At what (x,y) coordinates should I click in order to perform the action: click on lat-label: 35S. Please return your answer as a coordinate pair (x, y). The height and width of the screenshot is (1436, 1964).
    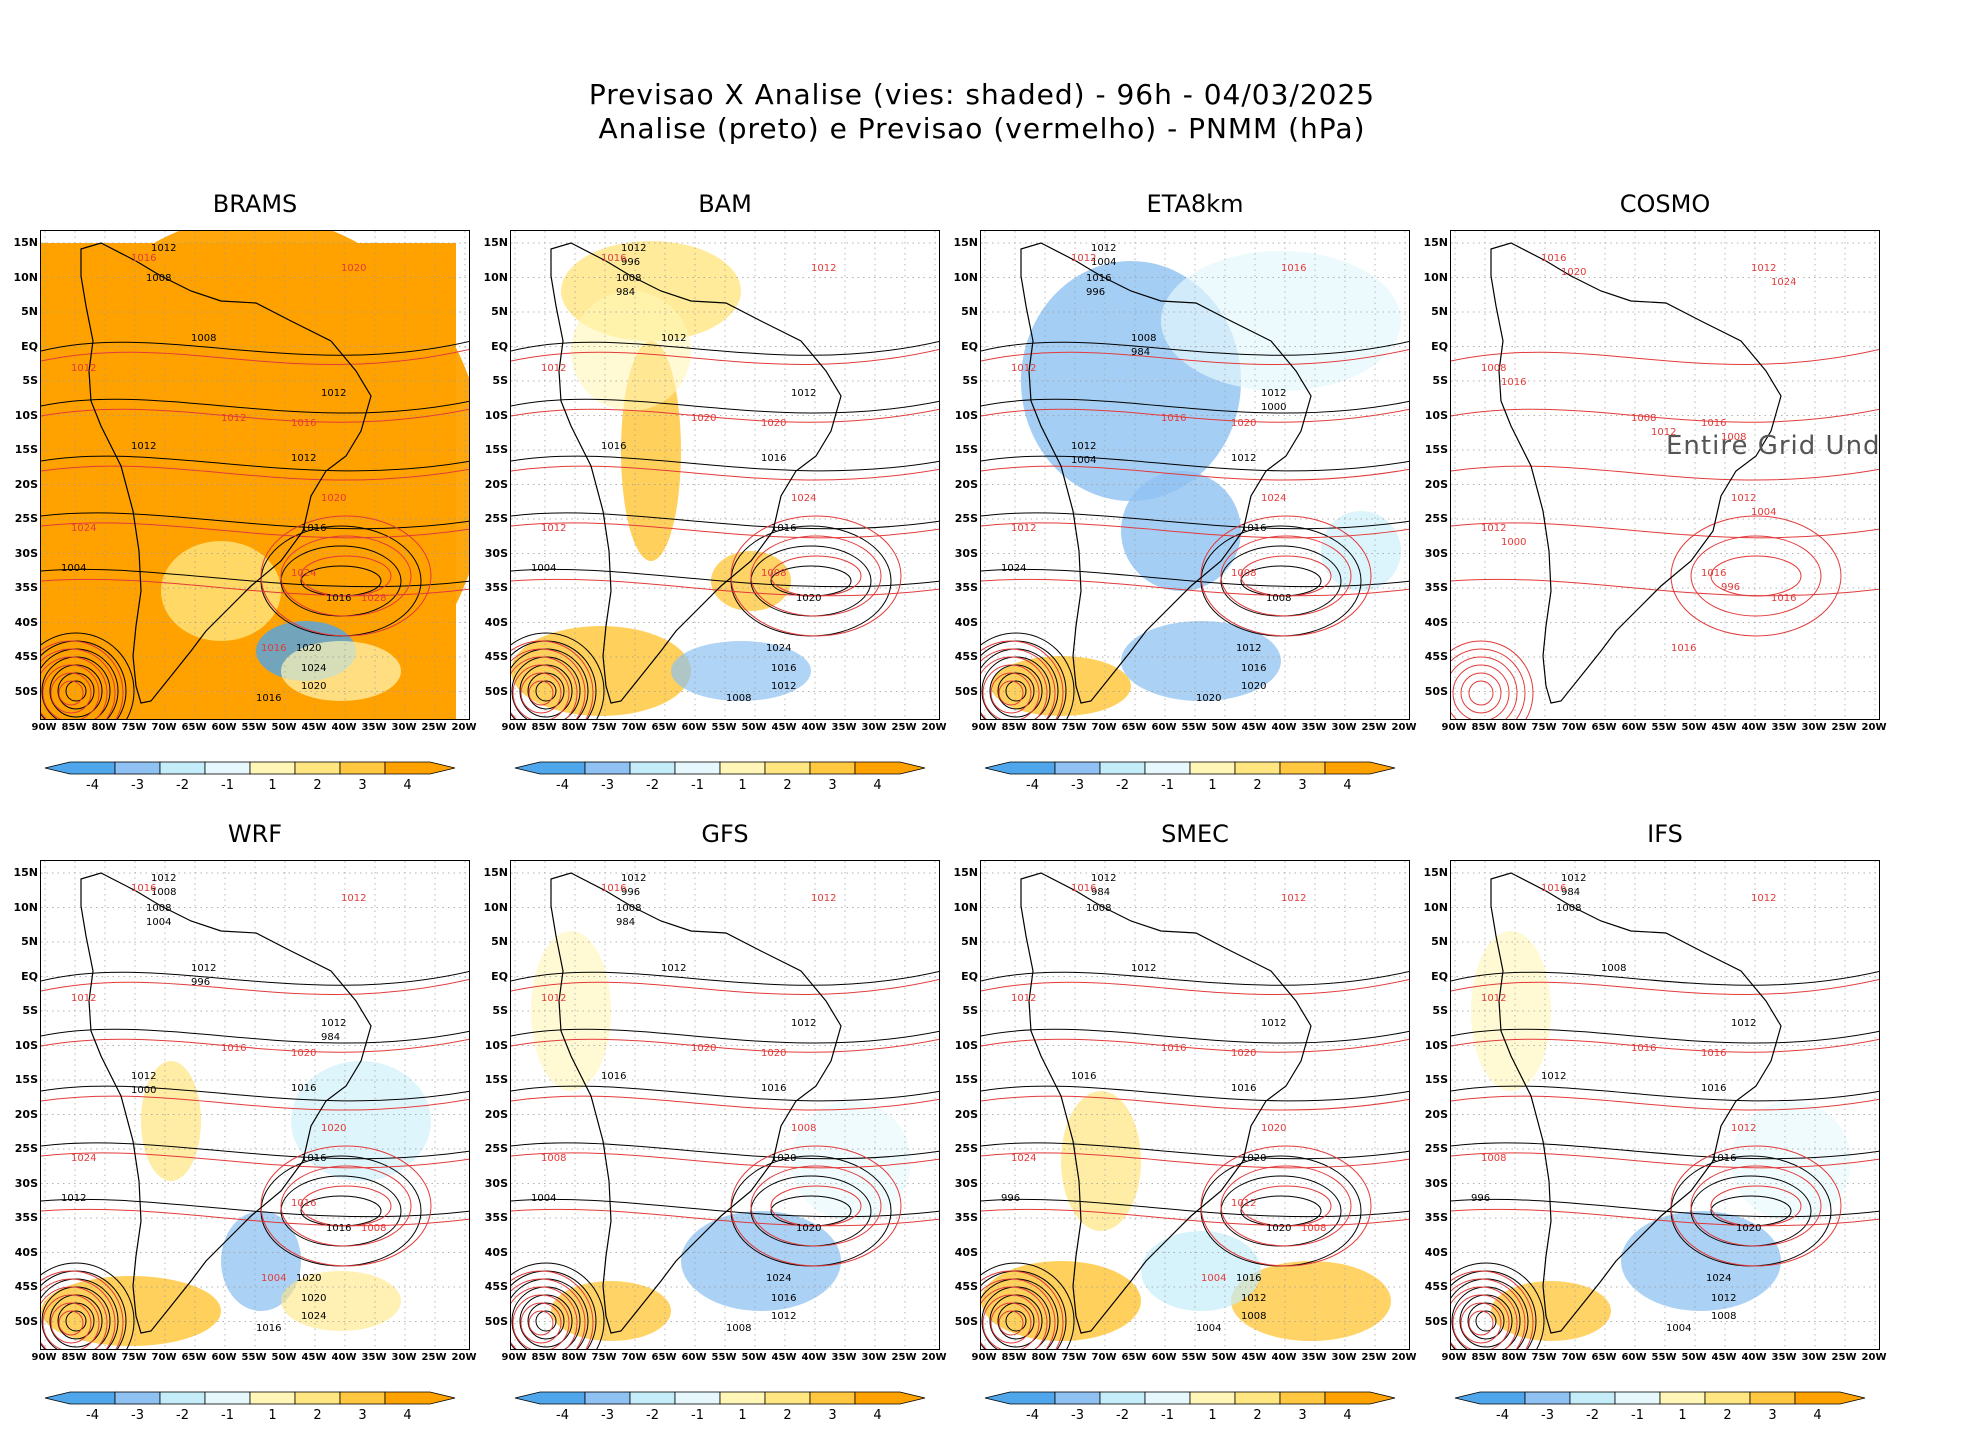
    Looking at the image, I should click on (966, 587).